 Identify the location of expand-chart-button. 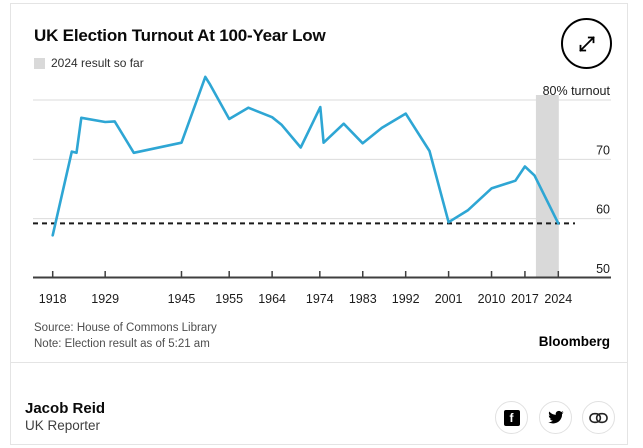
(586, 43).